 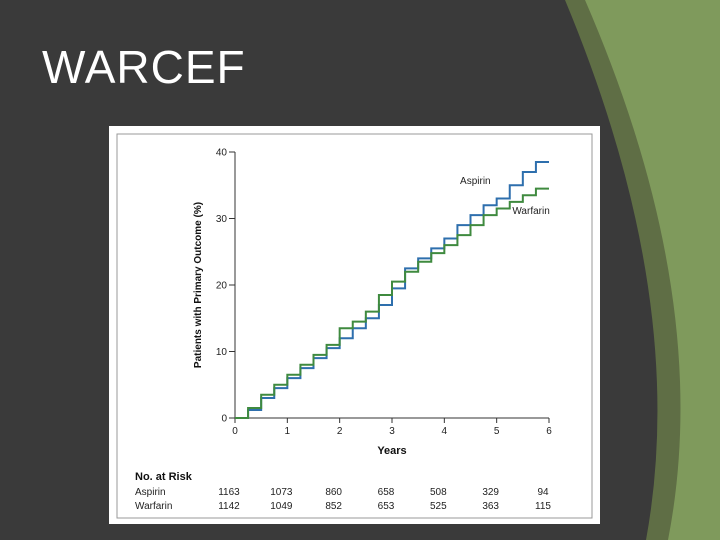 I want to click on y-tick-label: 0, so click(x=224, y=419).